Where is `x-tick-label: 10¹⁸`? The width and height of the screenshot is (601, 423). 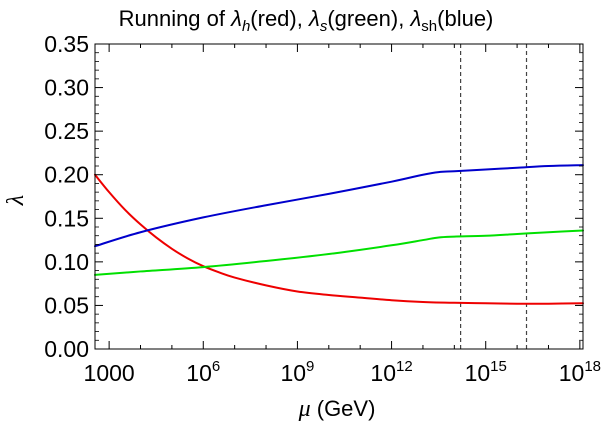
x-tick-label: 10¹⁸ is located at coordinates (580, 372).